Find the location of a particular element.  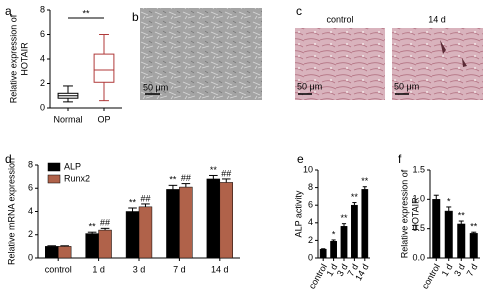

legend-label: ALP is located at coordinates (72, 166).